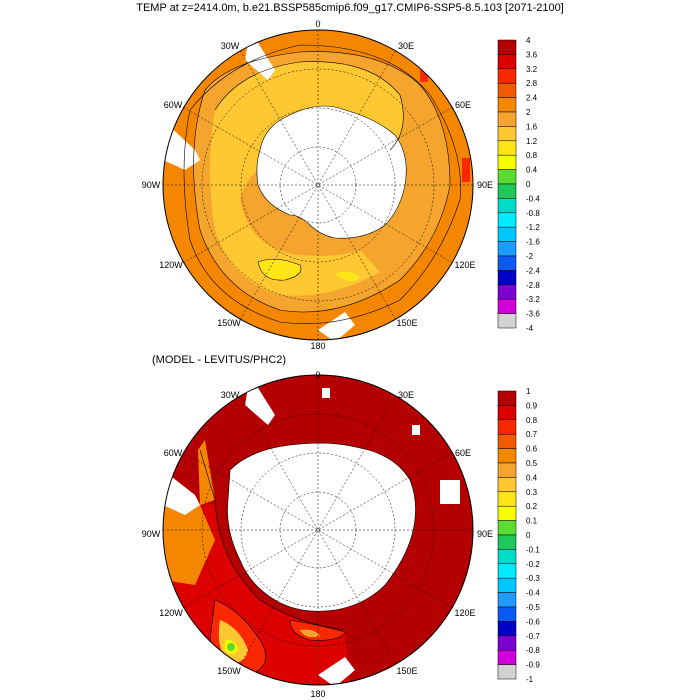 The height and width of the screenshot is (700, 700). Describe the element at coordinates (533, 607) in the screenshot. I see `colorbar-label: -0.5` at that location.